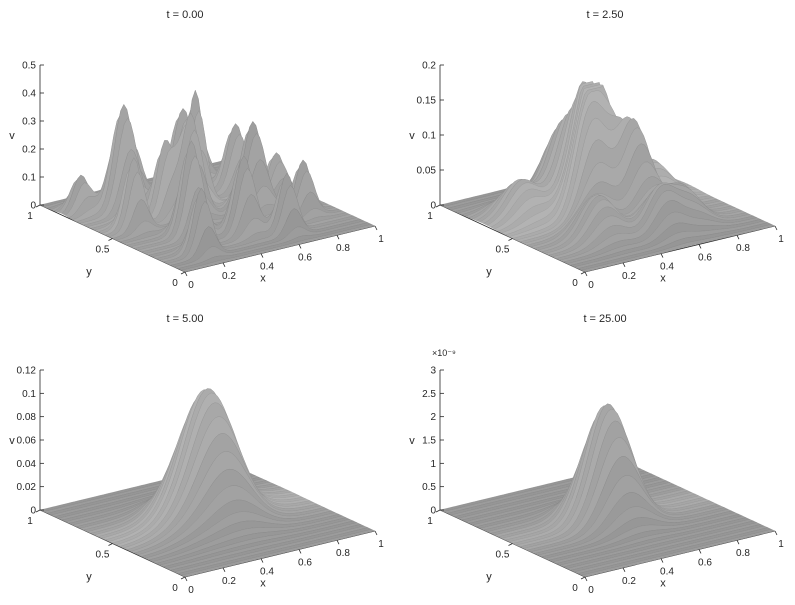 Image resolution: width=795 pixels, height=605 pixels. I want to click on z-tick-label: 0.05, so click(427, 171).